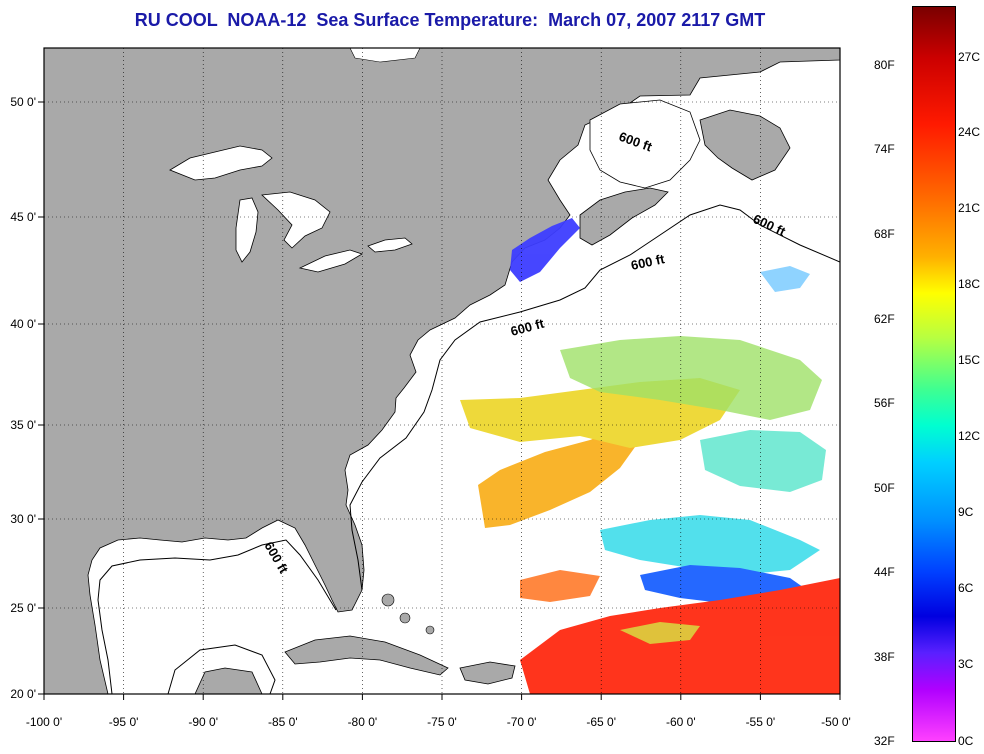 The width and height of the screenshot is (984, 754). What do you see at coordinates (710, 545) in the screenshot?
I see `sst-patch-cyan` at bounding box center [710, 545].